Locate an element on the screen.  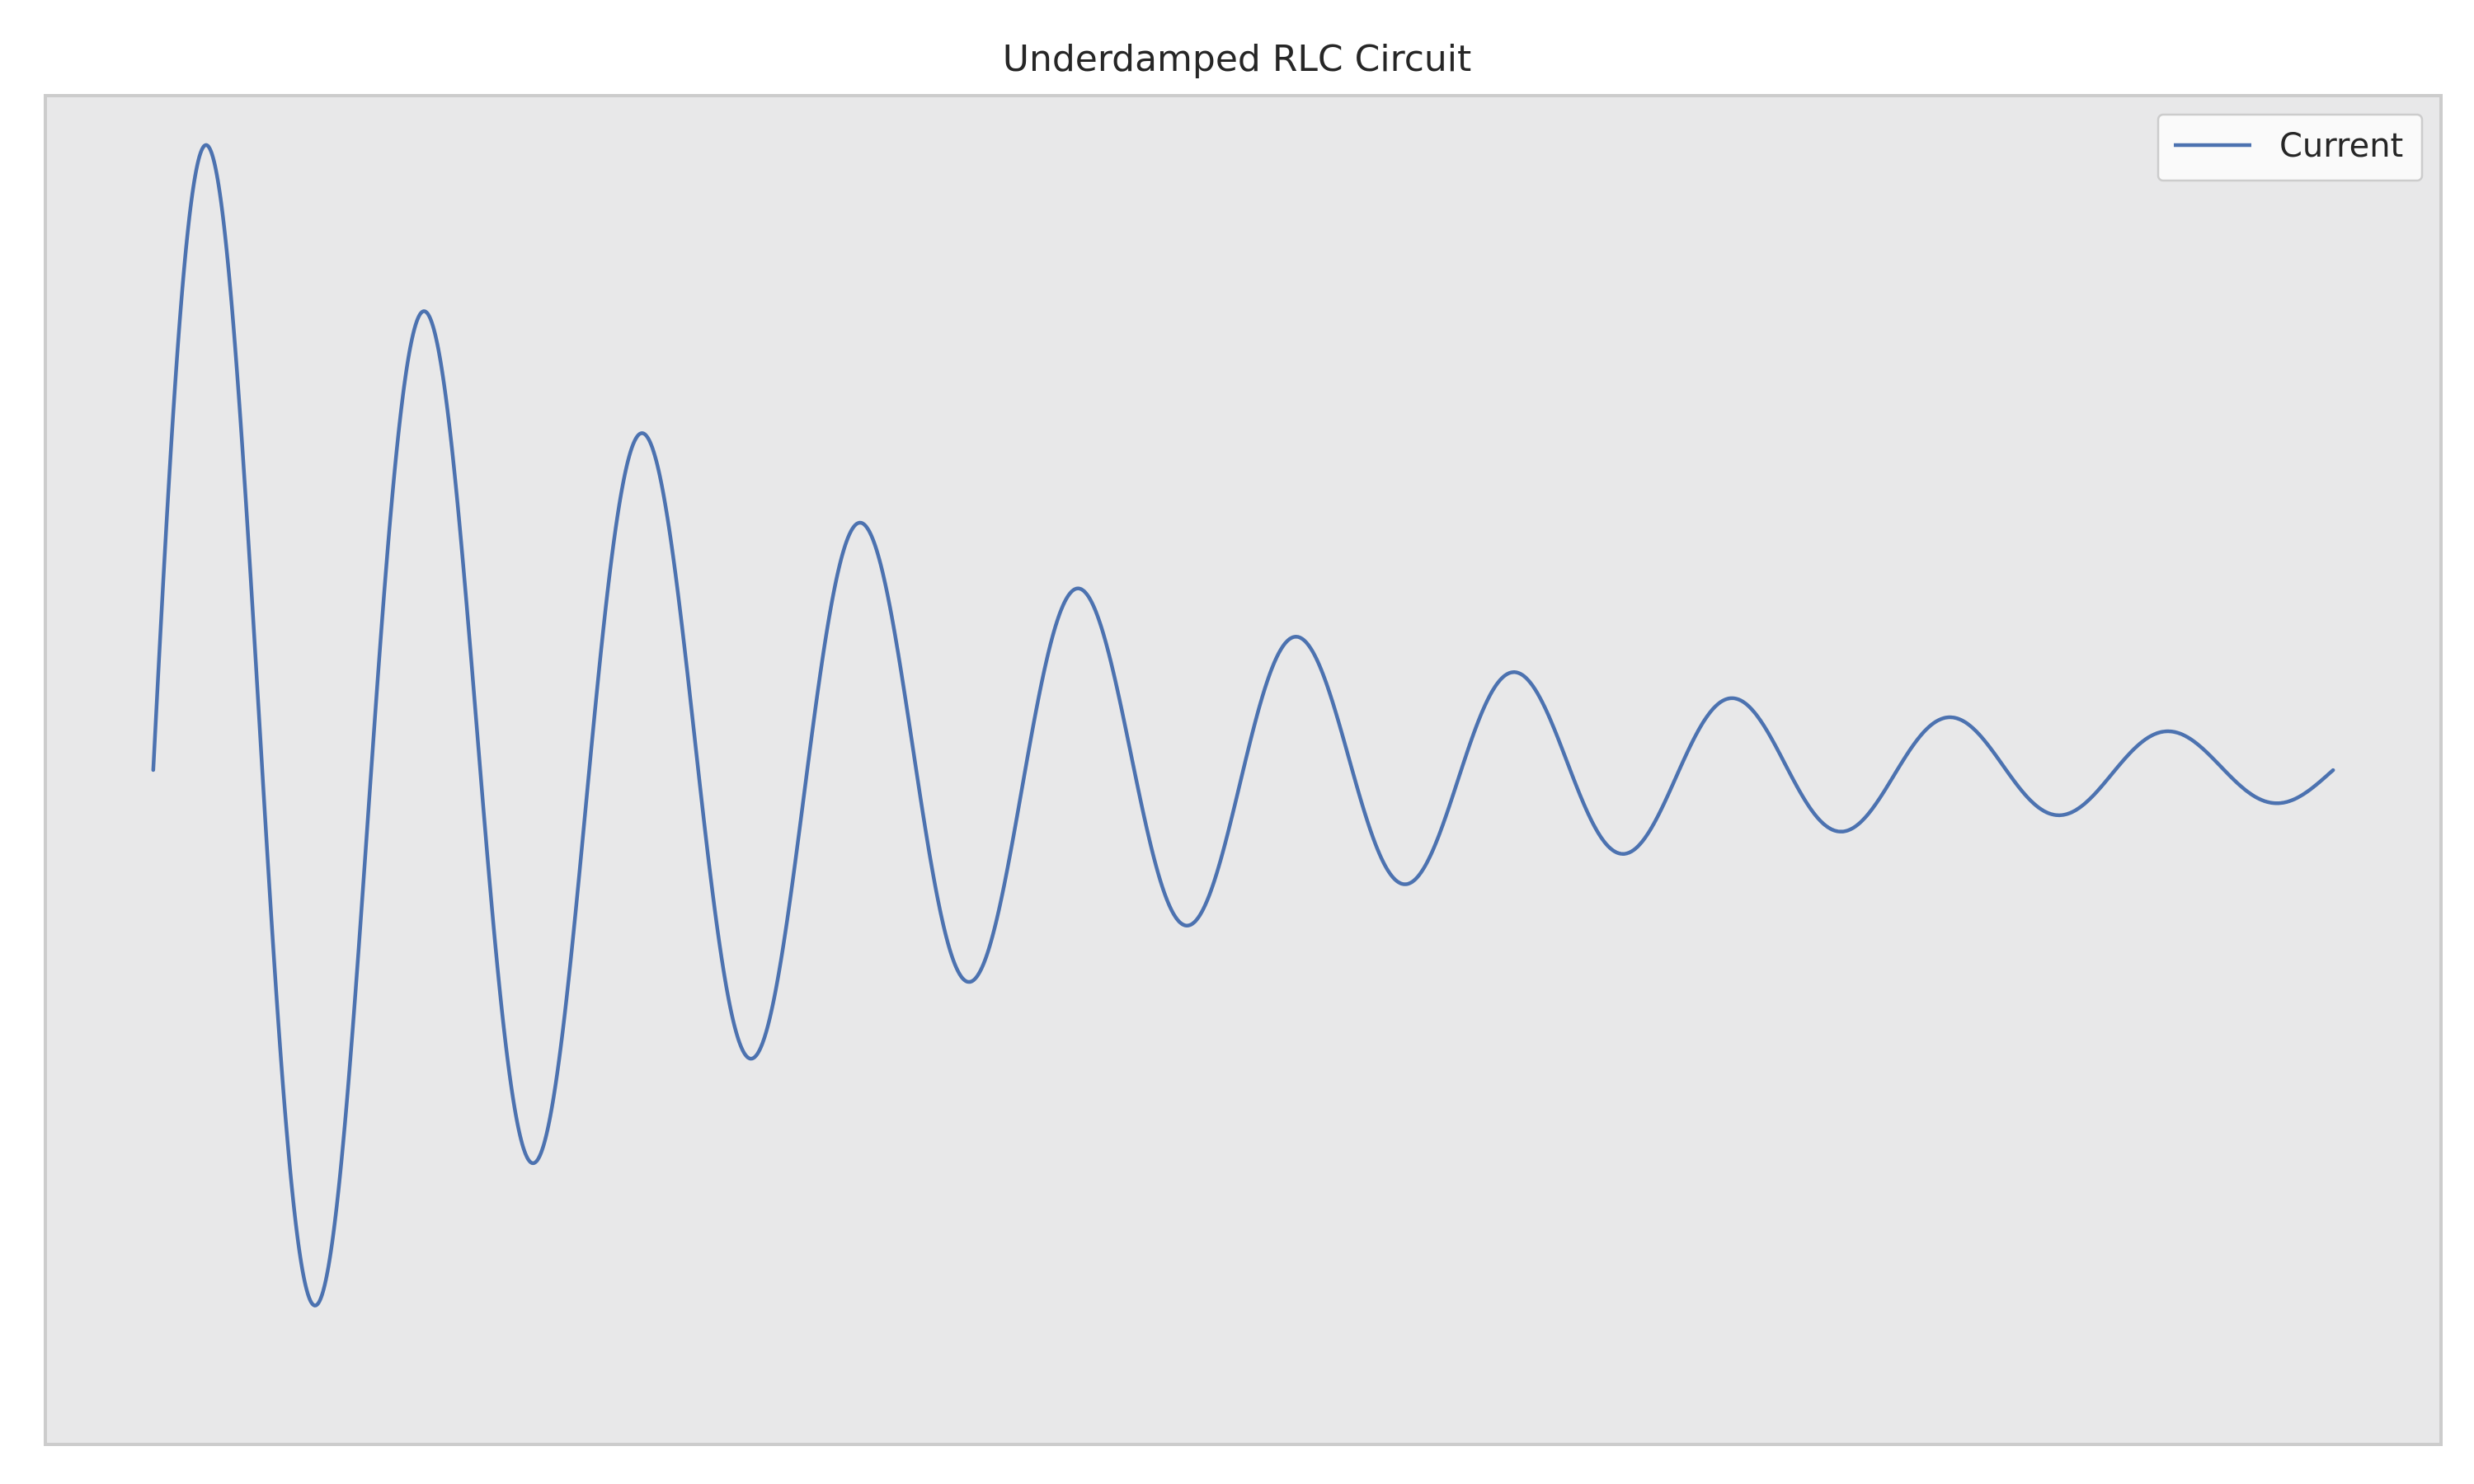
legend-box is located at coordinates (2290, 147).